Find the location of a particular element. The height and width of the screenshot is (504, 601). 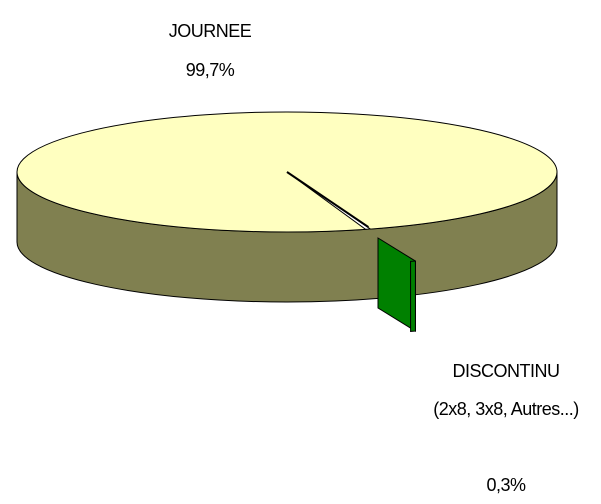

pie-slice is located at coordinates (413, 296).